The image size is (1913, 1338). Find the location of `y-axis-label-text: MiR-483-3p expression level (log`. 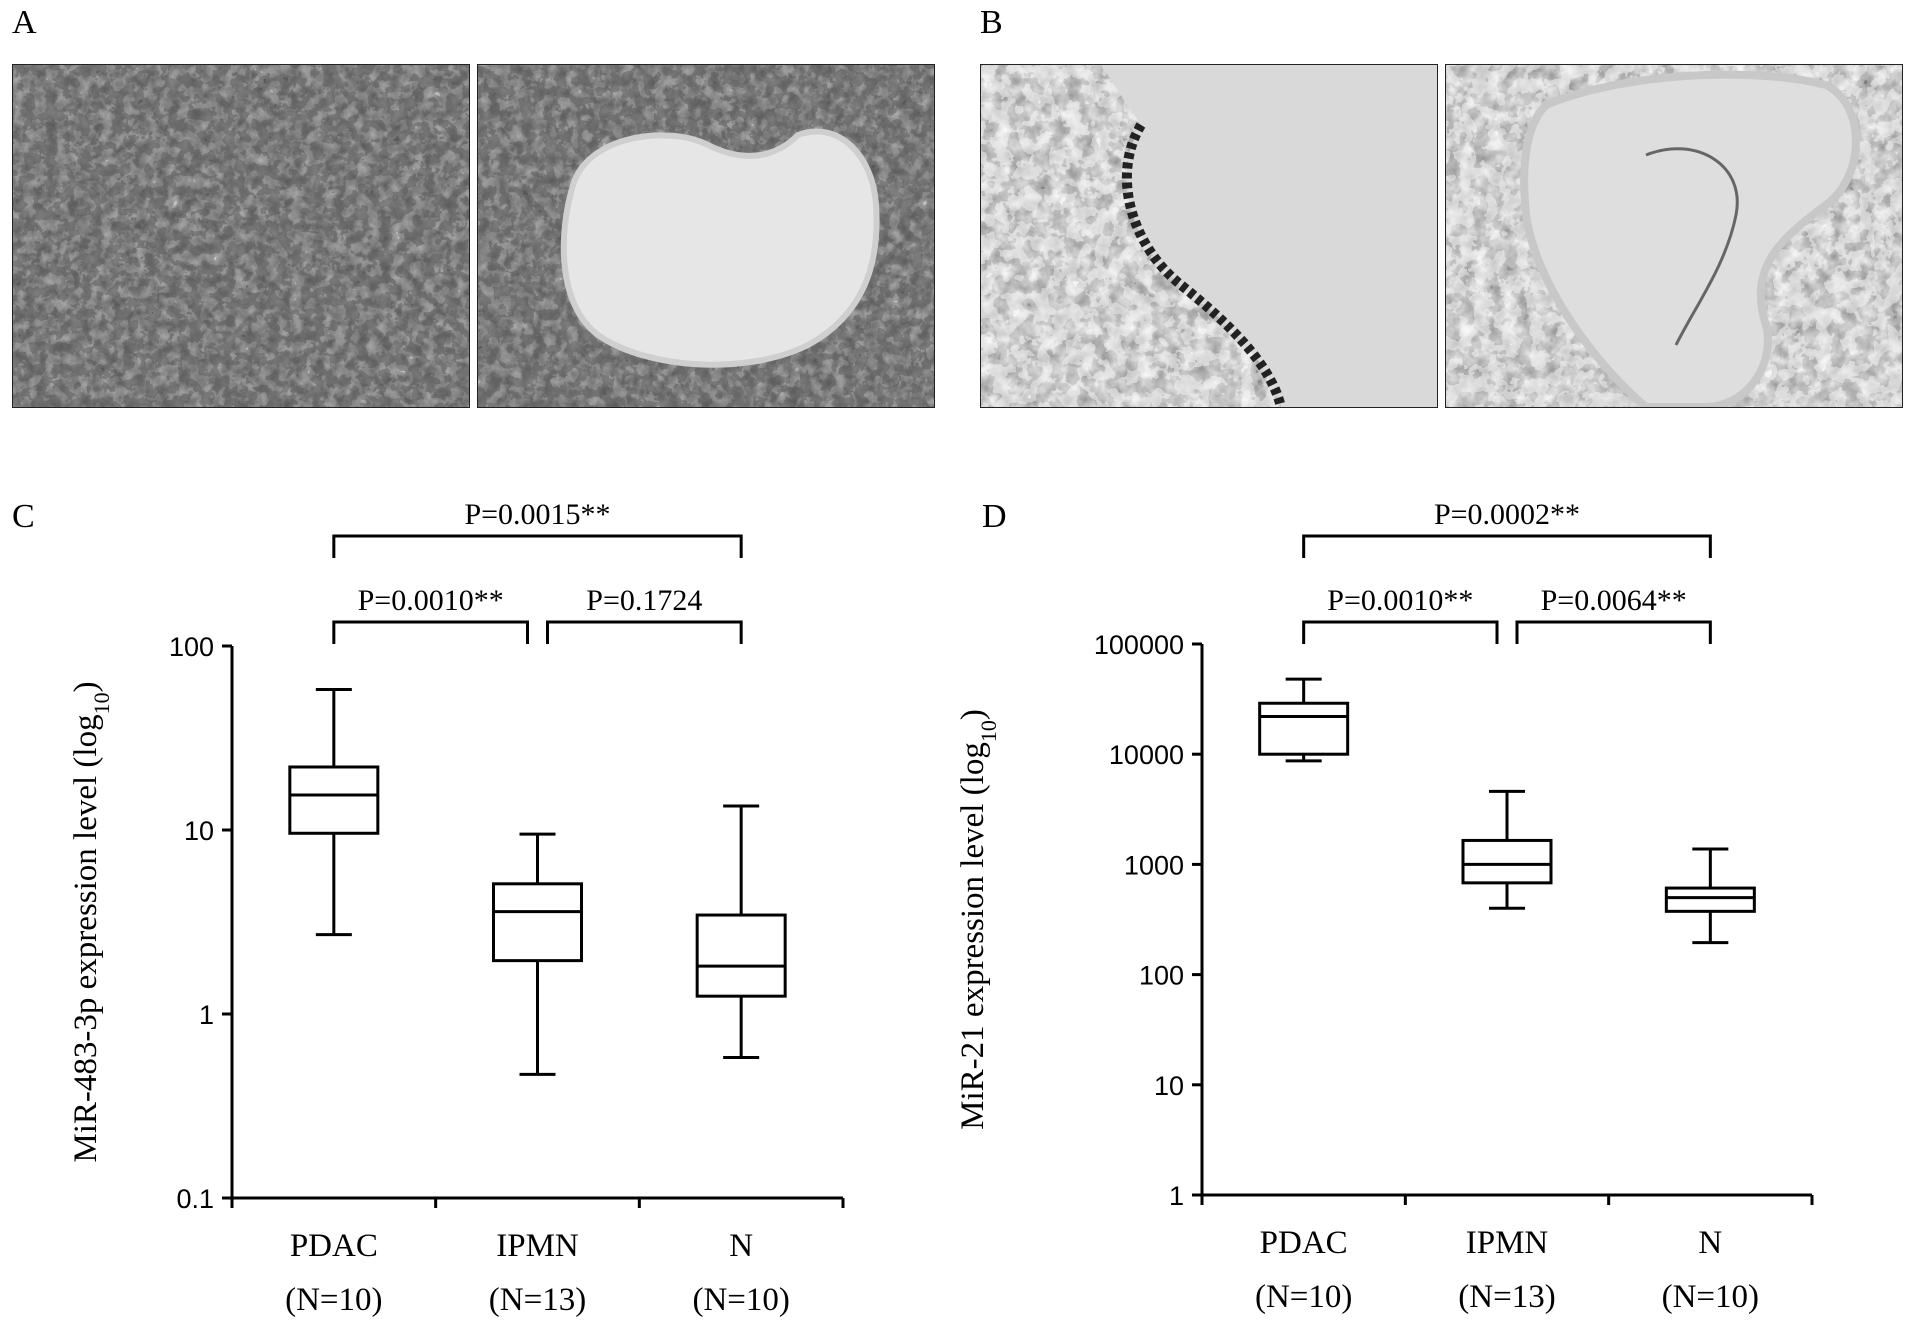

y-axis-label-text: MiR-483-3p expression level (log is located at coordinates (86, 938).